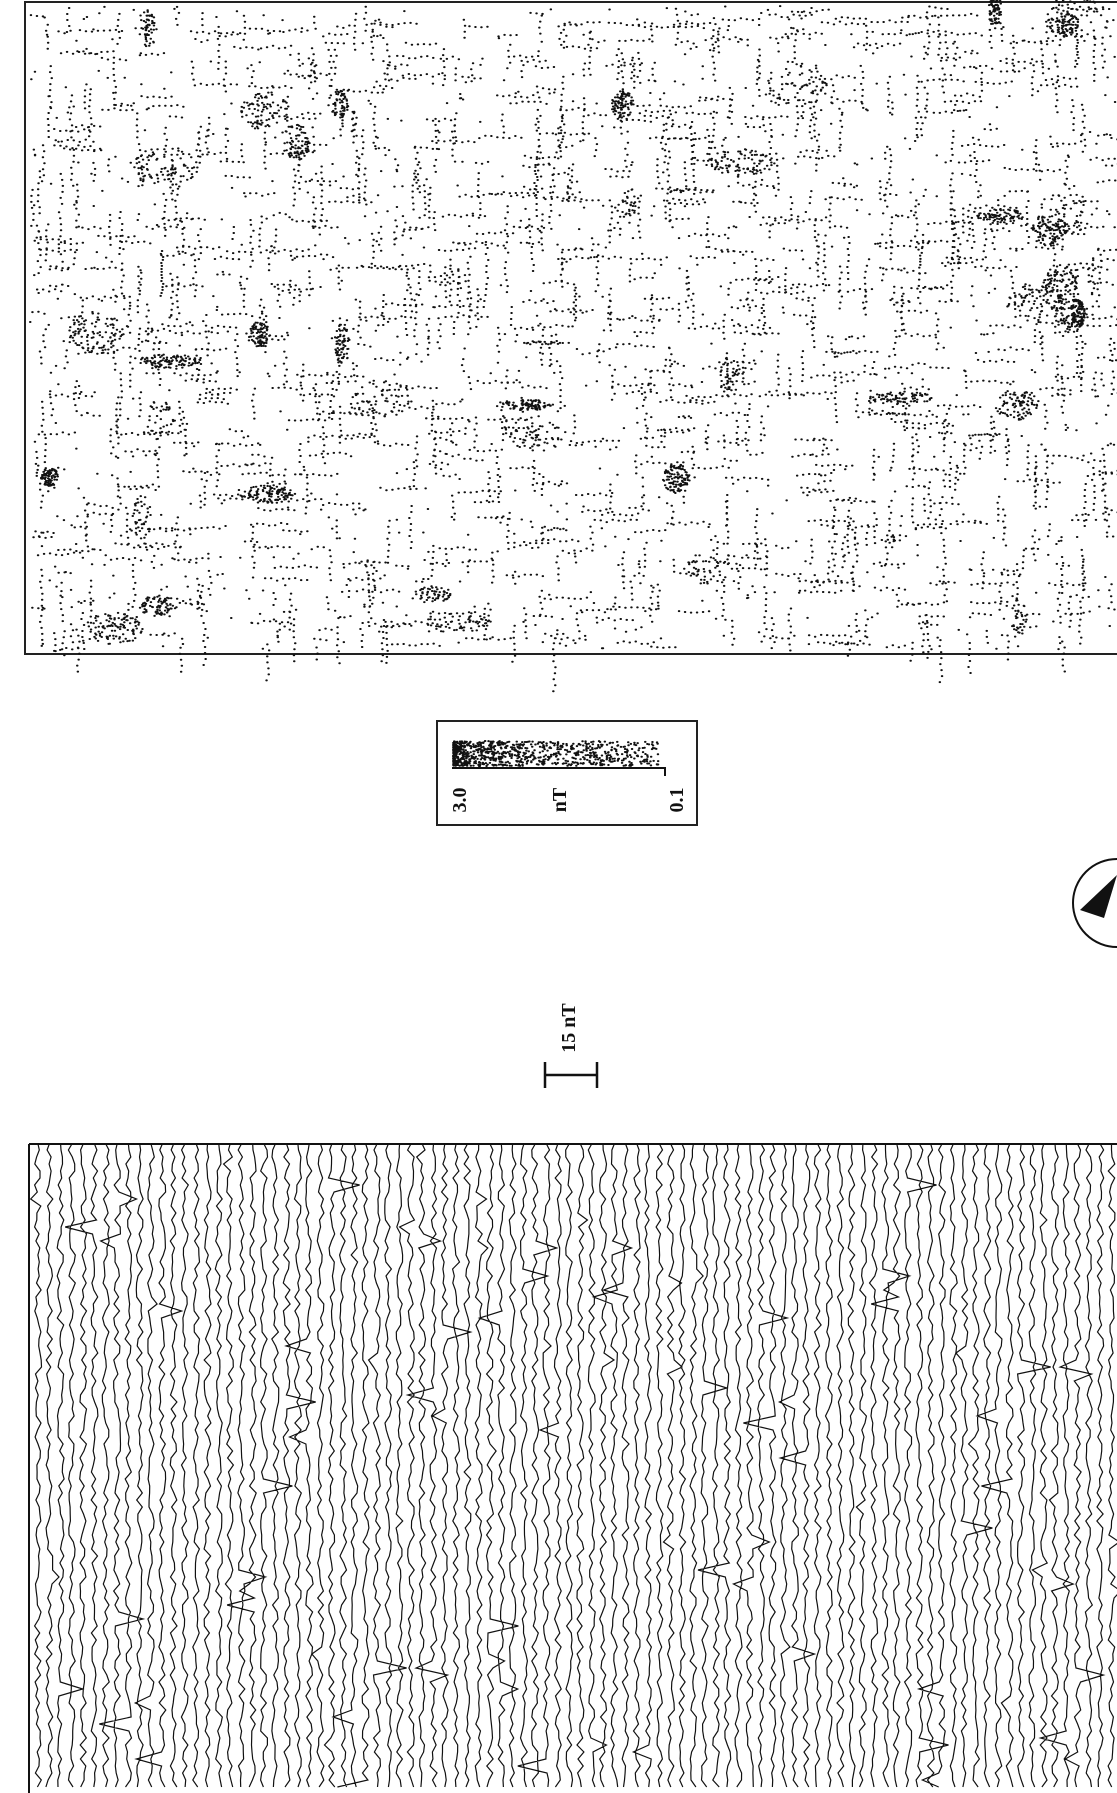  I want to click on compass-arrow, so click(1098, 896).